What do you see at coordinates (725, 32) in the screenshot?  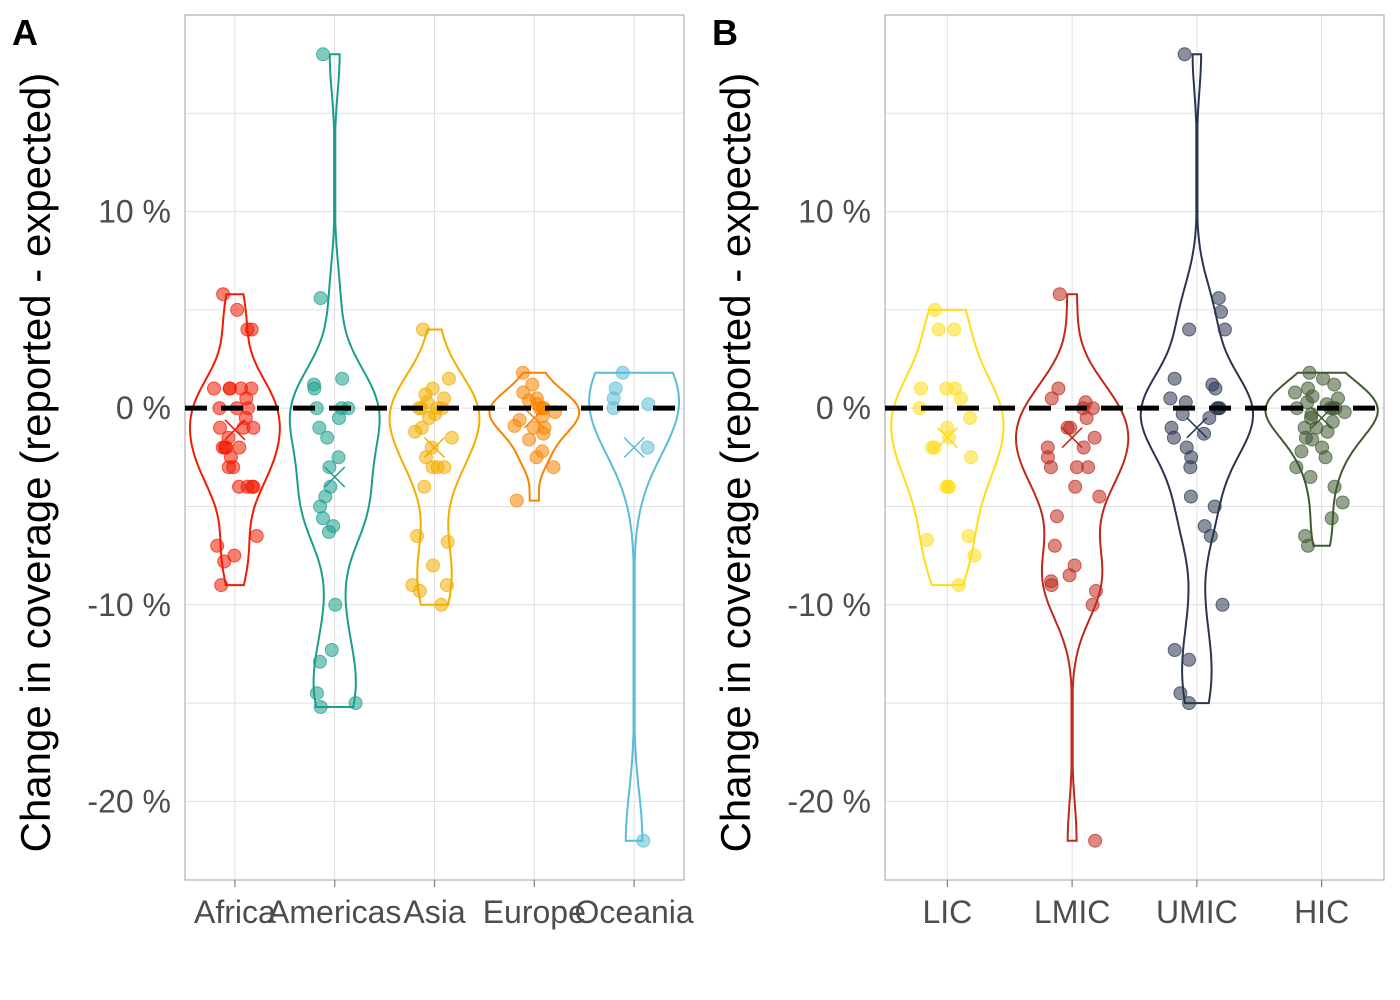 I see `panel-tag: B` at bounding box center [725, 32].